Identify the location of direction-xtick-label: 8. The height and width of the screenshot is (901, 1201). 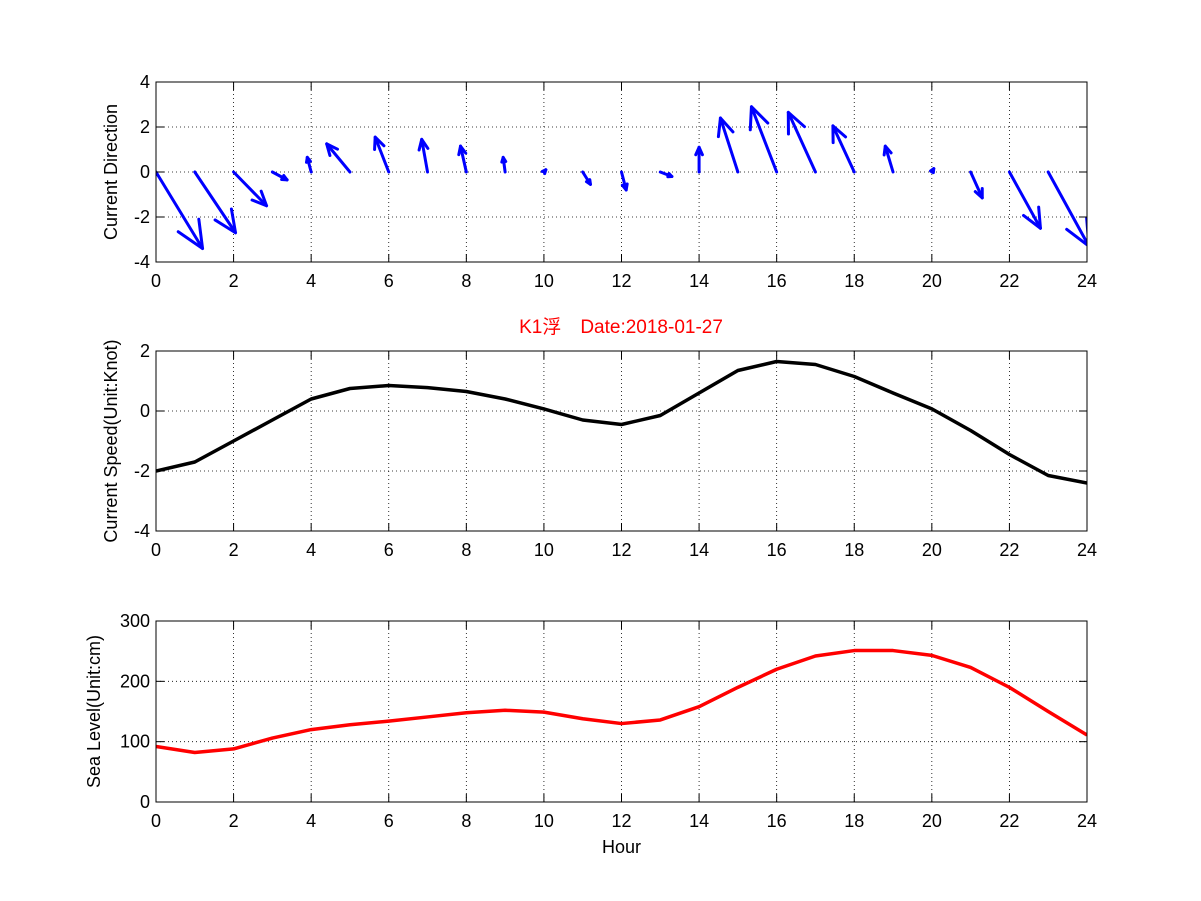
(466, 281).